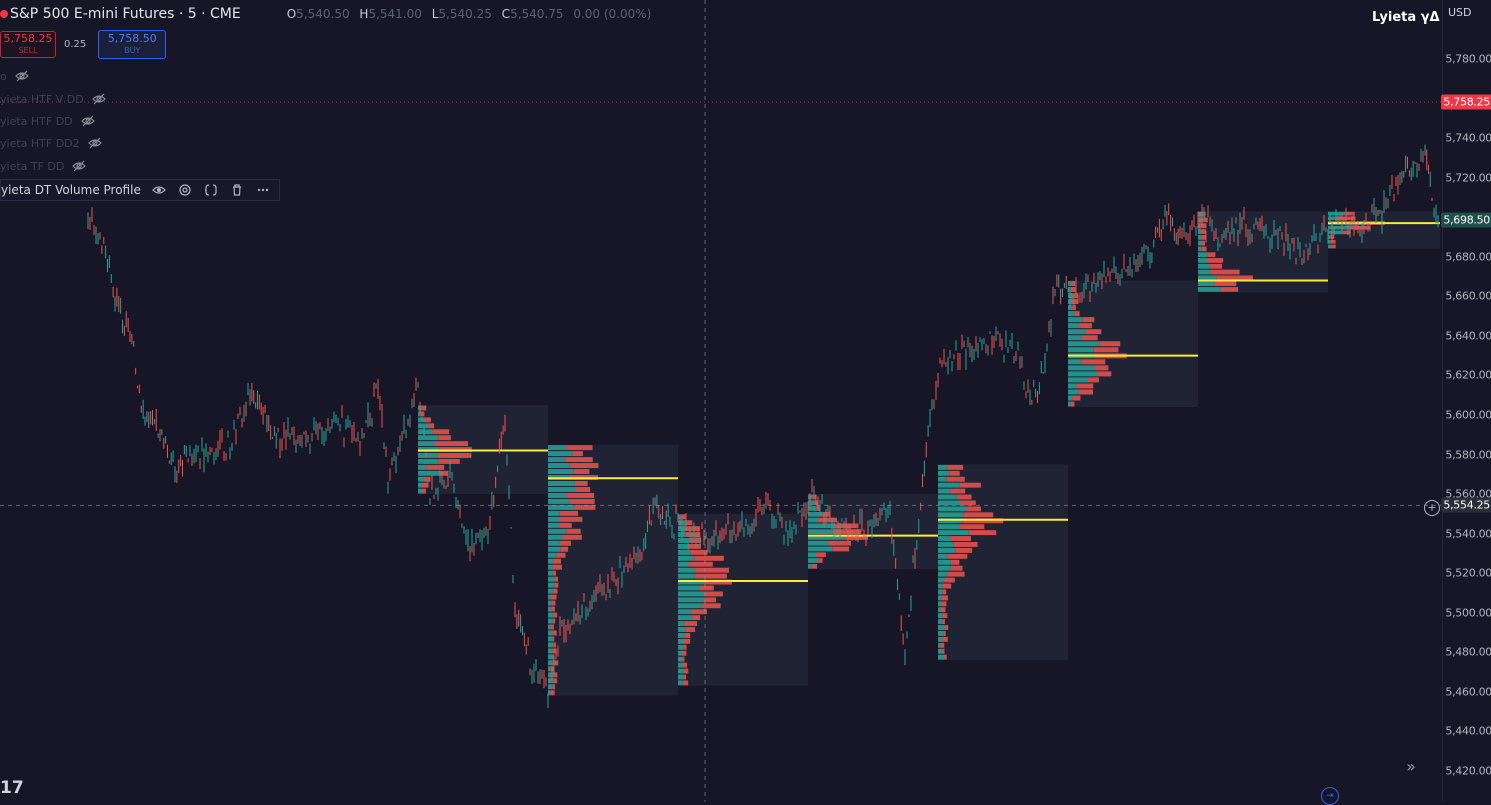  What do you see at coordinates (1460, 12) in the screenshot?
I see `currency-selector: USD` at bounding box center [1460, 12].